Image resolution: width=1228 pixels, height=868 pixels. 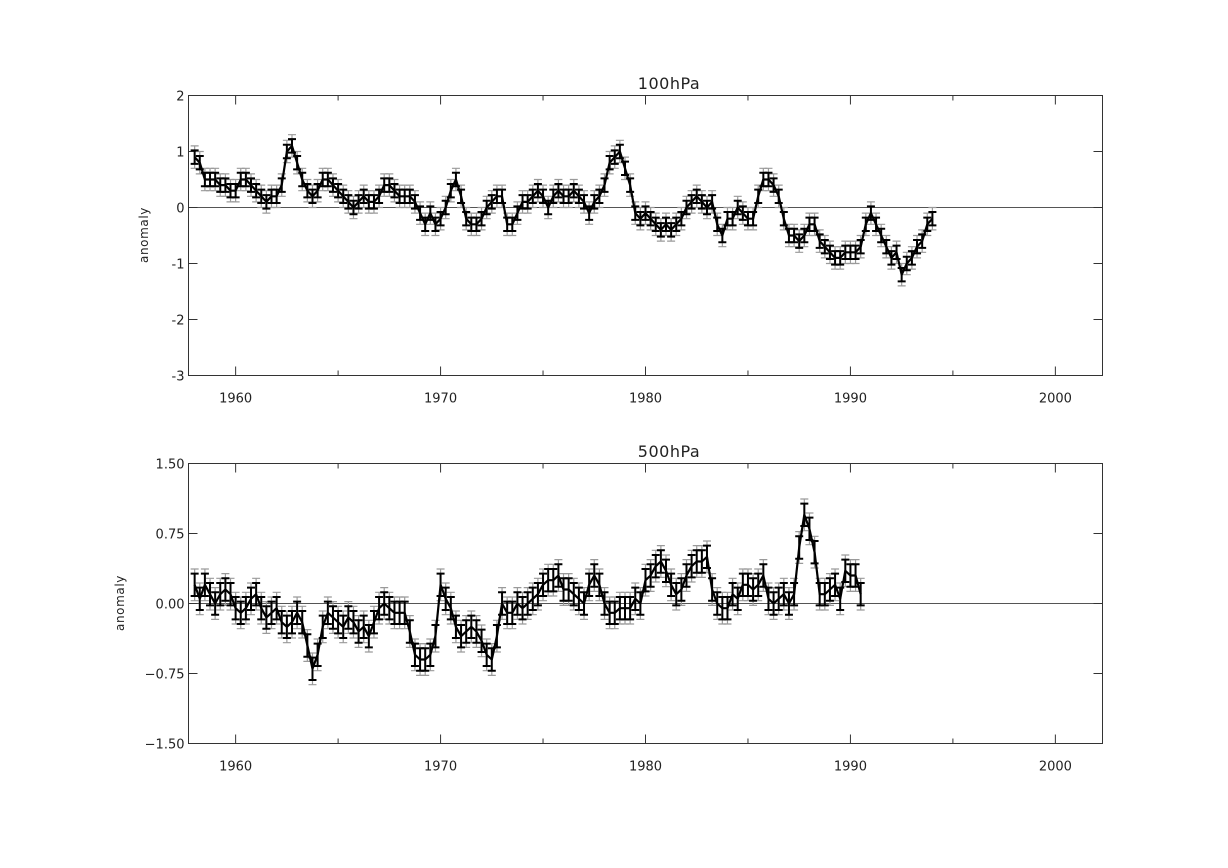 I want to click on y-tick-label: −0.75, so click(x=165, y=675).